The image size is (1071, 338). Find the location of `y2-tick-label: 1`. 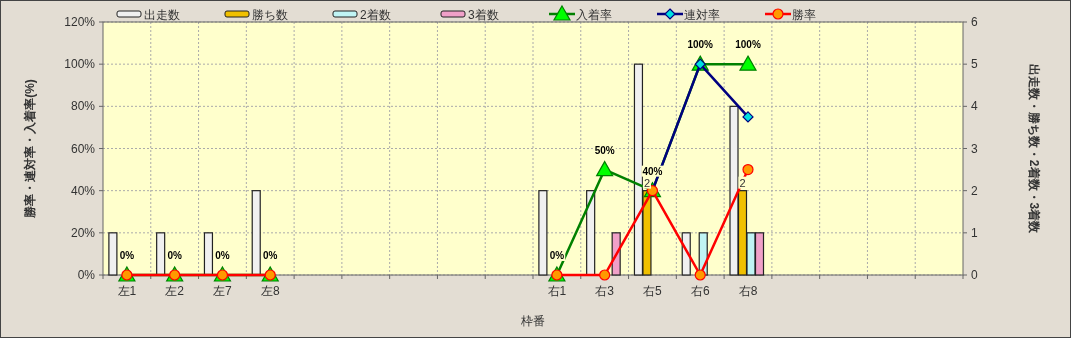

y2-tick-label: 1 is located at coordinates (974, 232).